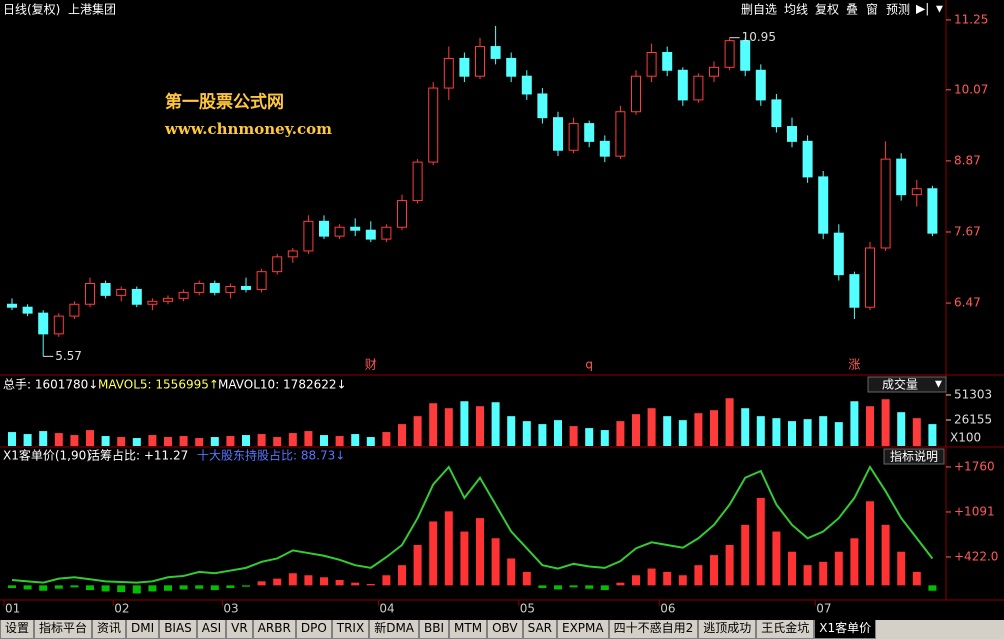 This screenshot has width=1004, height=639. Describe the element at coordinates (727, 629) in the screenshot. I see `tab: 逃顶成功` at that location.